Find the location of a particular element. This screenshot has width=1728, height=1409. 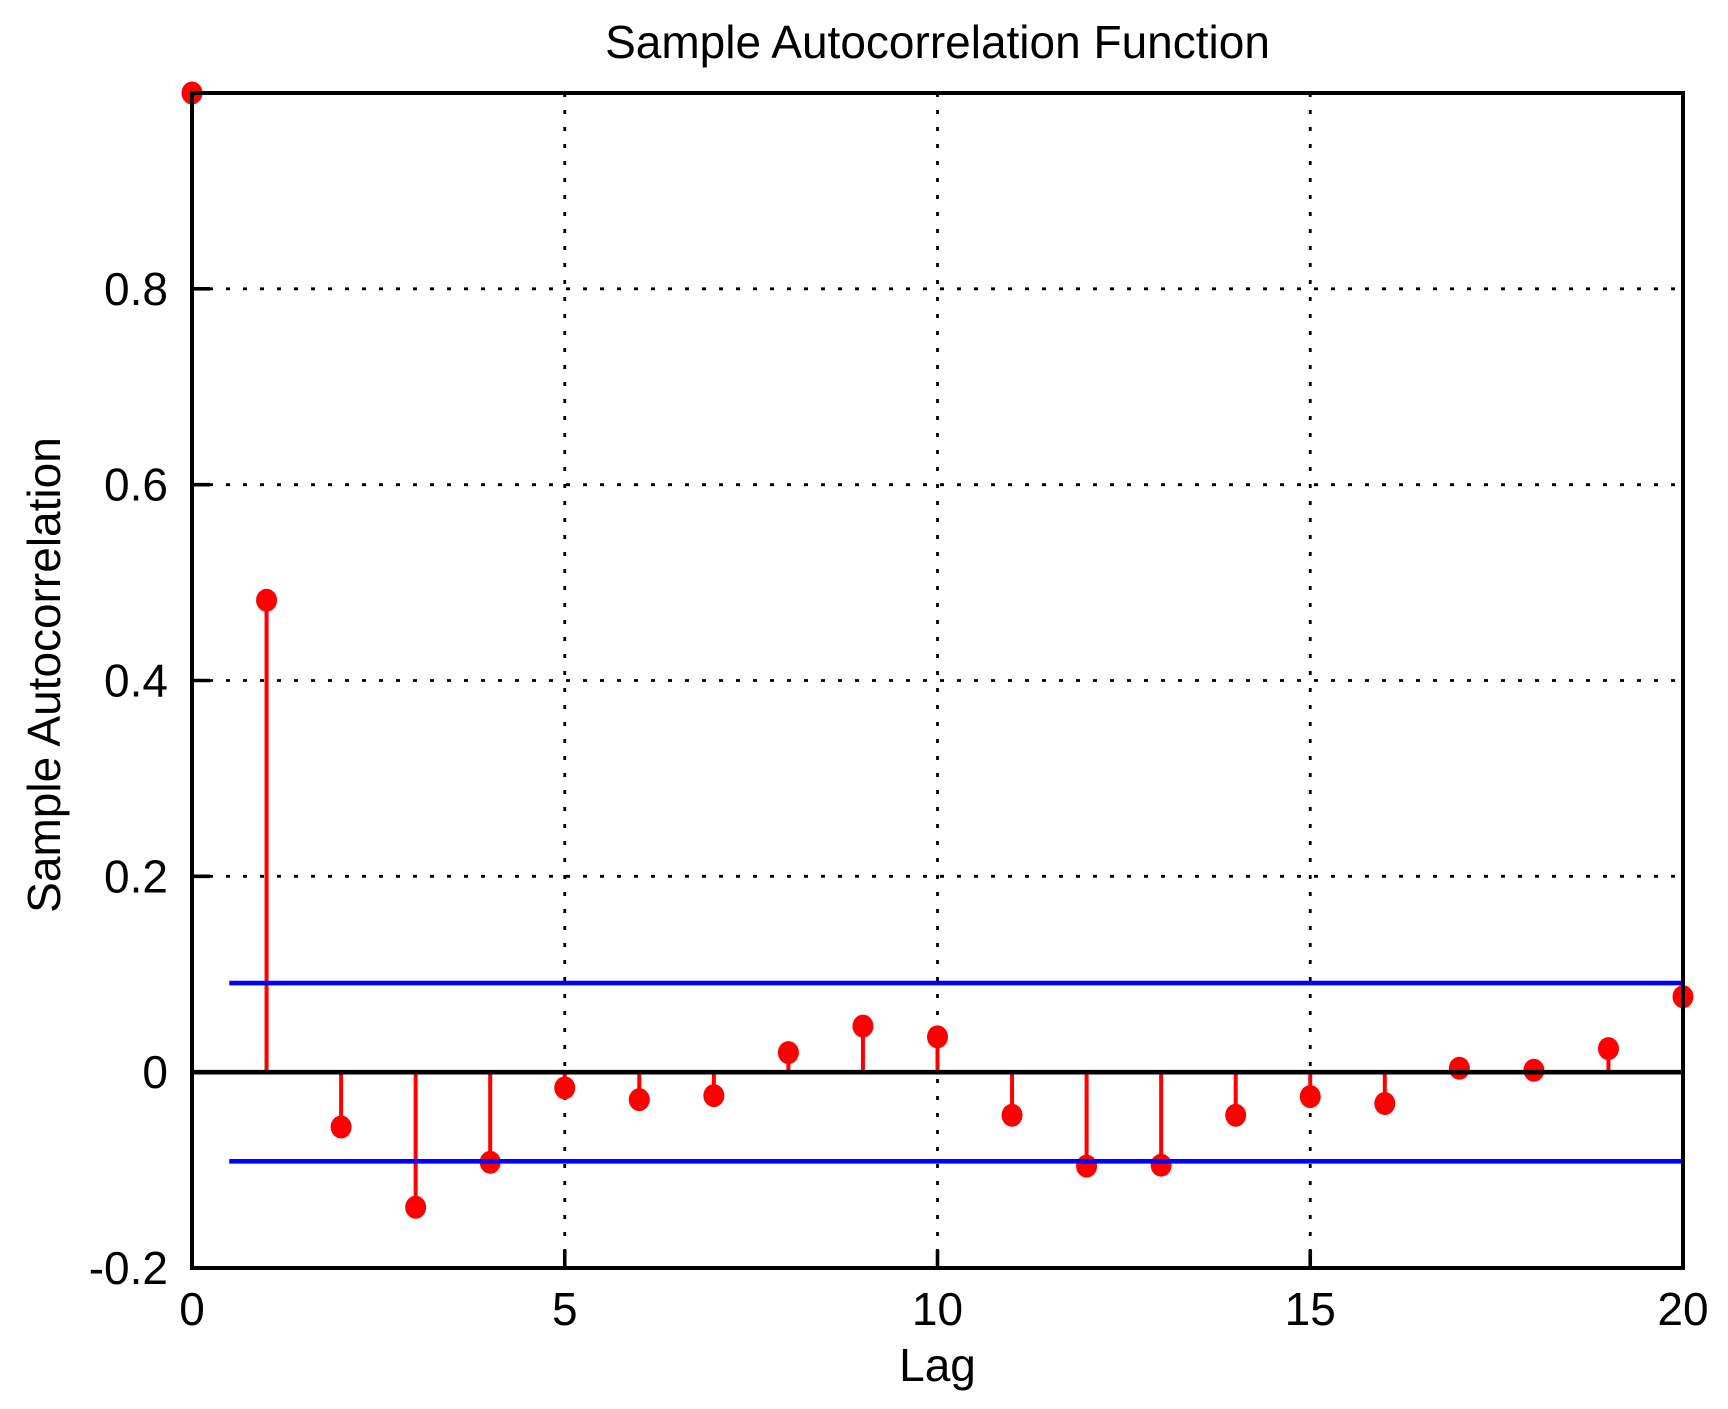

y-tick-label: 0.4 is located at coordinates (136, 681).